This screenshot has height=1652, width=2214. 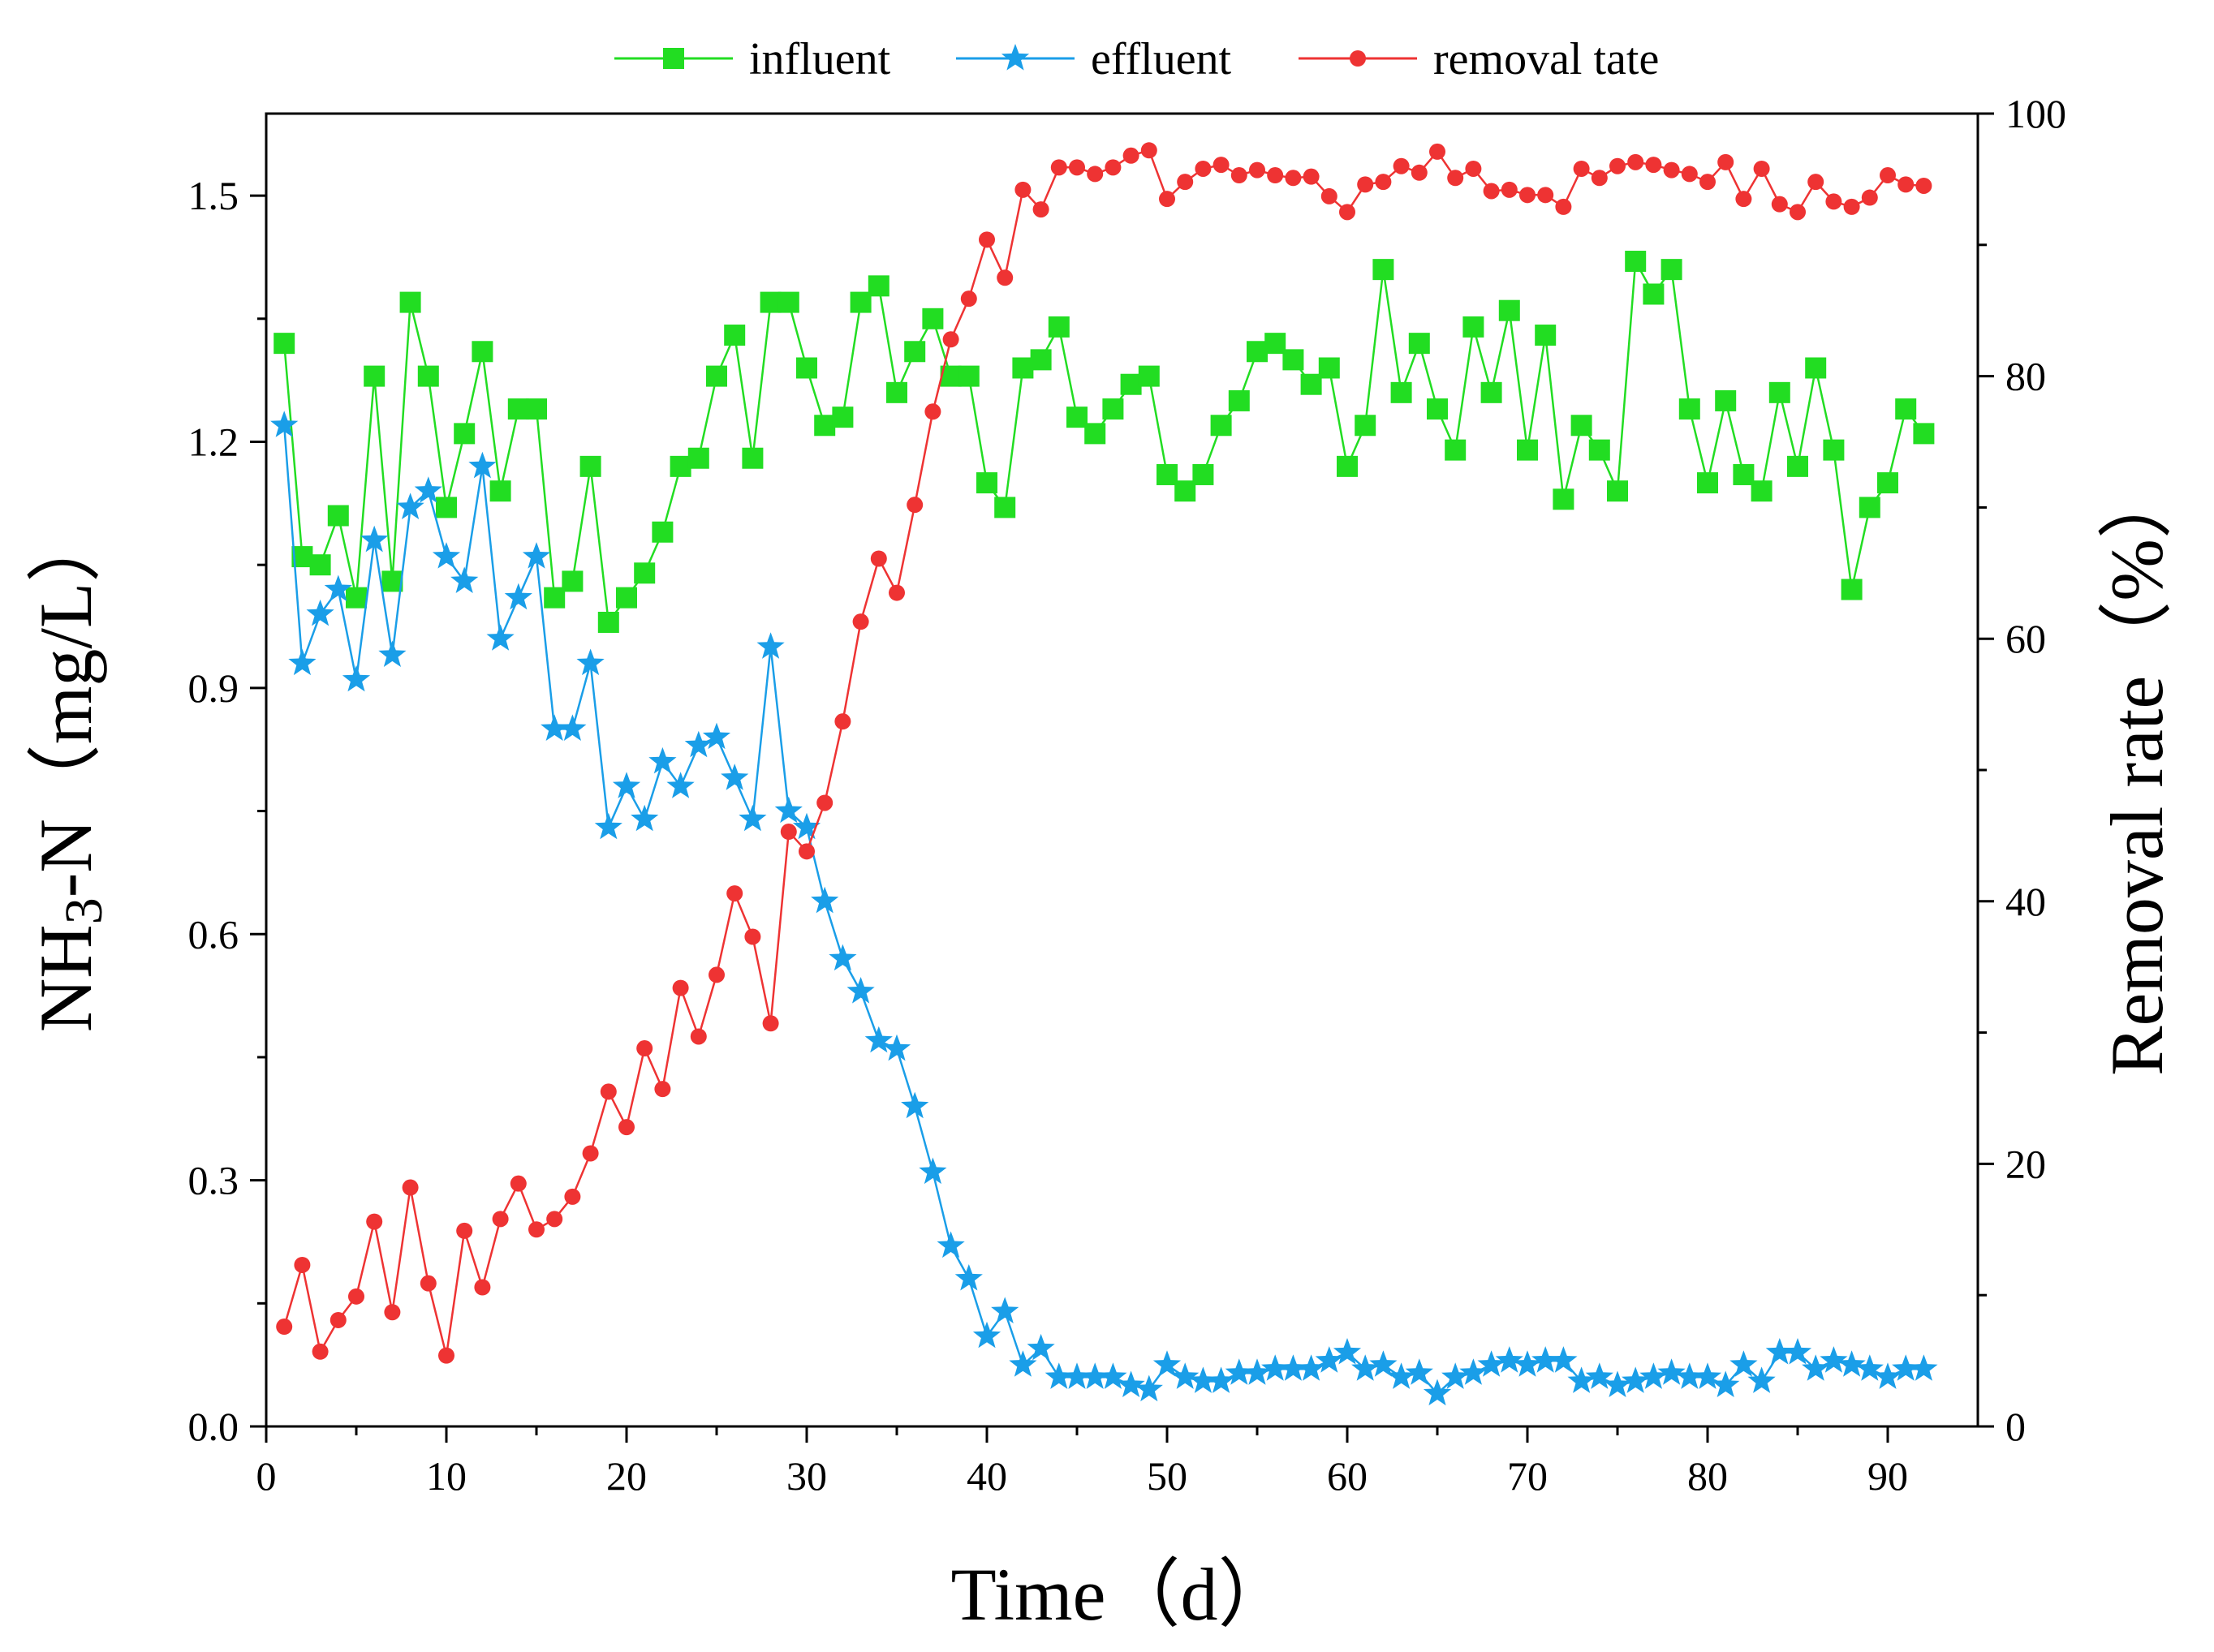 I want to click on legend-label: influent, so click(x=820, y=59).